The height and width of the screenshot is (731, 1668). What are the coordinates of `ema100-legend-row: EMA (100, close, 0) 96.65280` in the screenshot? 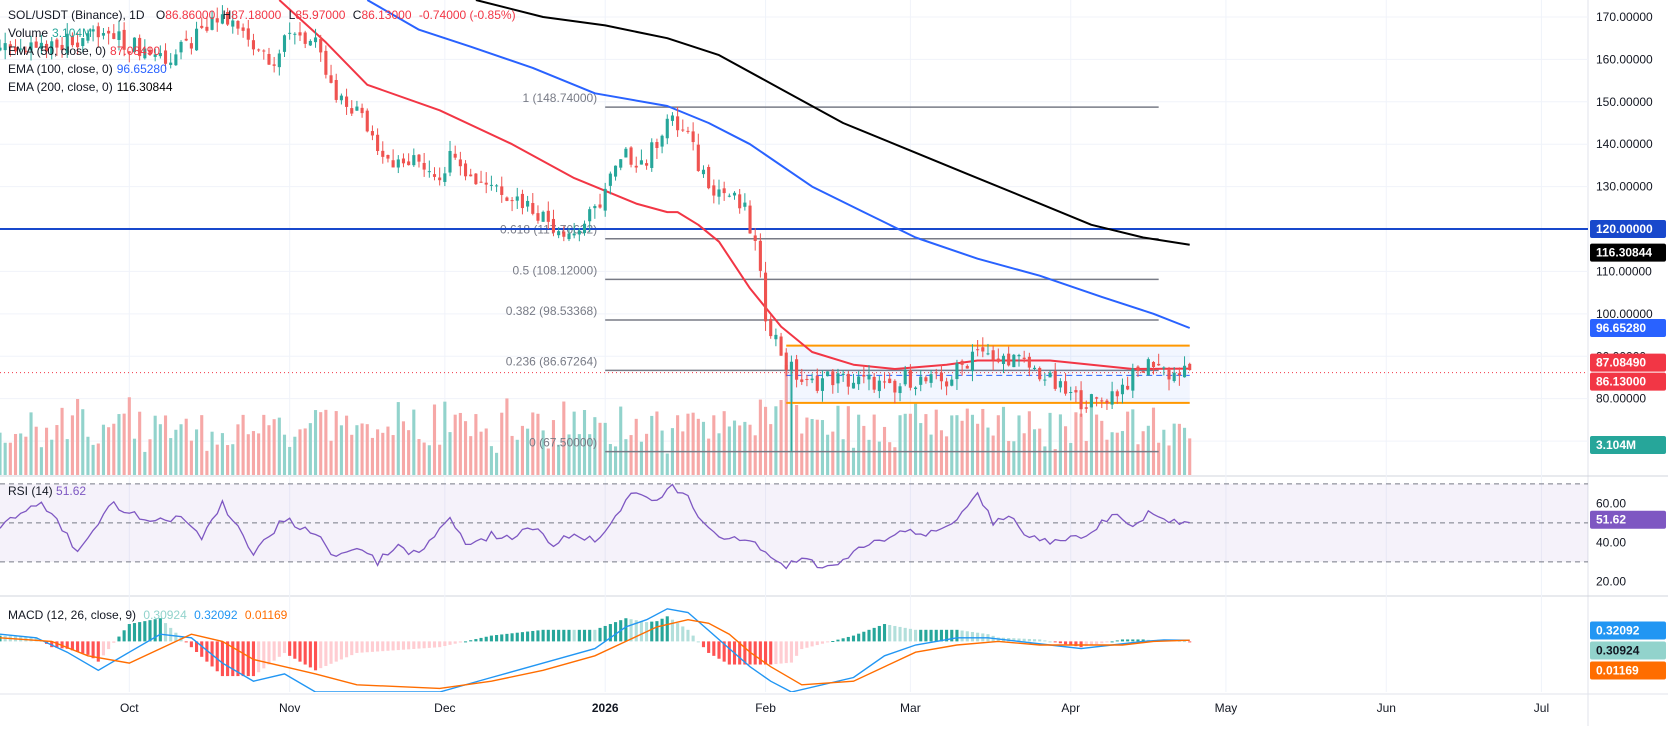 It's located at (262, 69).